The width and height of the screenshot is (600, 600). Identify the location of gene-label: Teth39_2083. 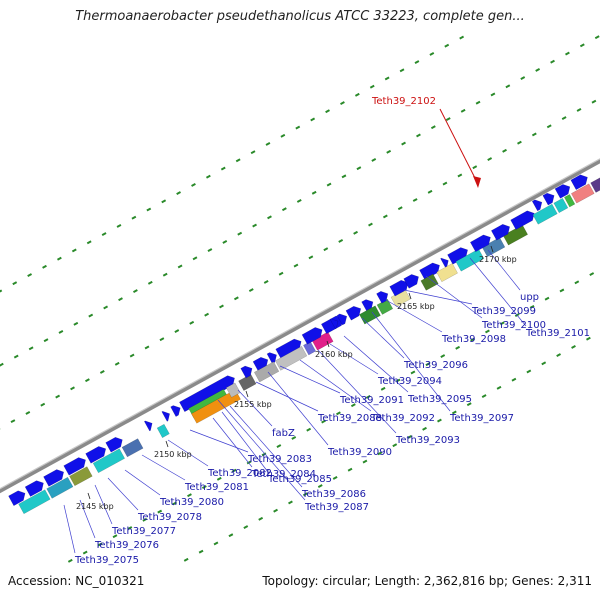
(279, 459).